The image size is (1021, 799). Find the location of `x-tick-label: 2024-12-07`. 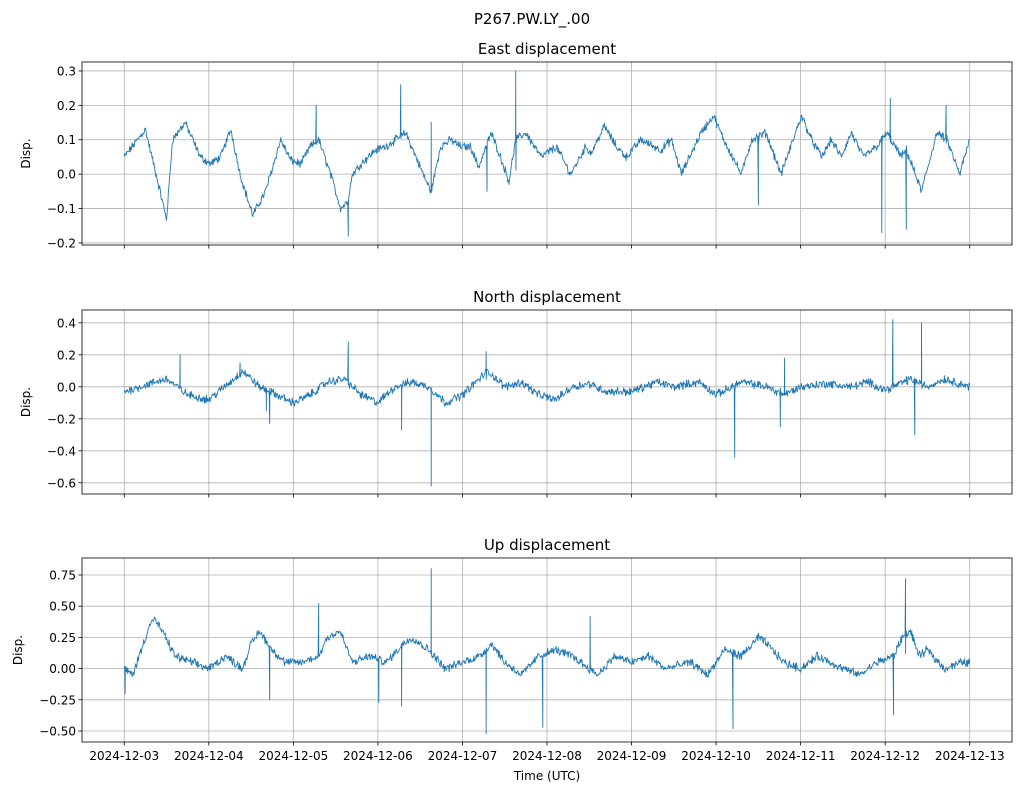

x-tick-label: 2024-12-07 is located at coordinates (463, 756).